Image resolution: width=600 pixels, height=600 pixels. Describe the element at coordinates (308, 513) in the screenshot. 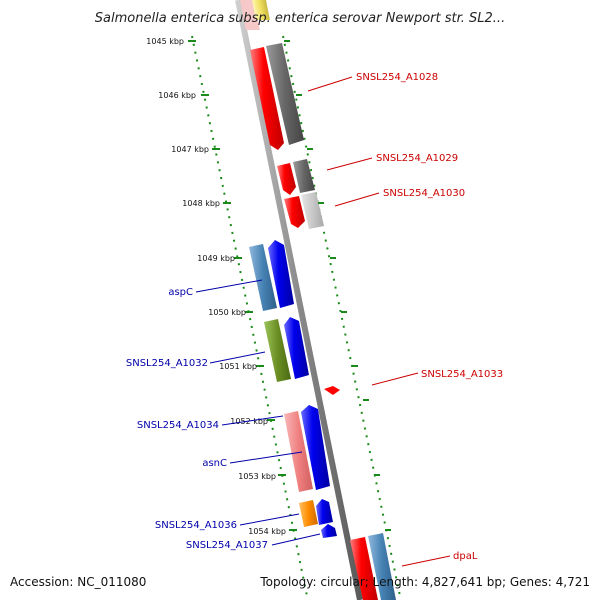

I see `gene-orange-a1036` at that location.